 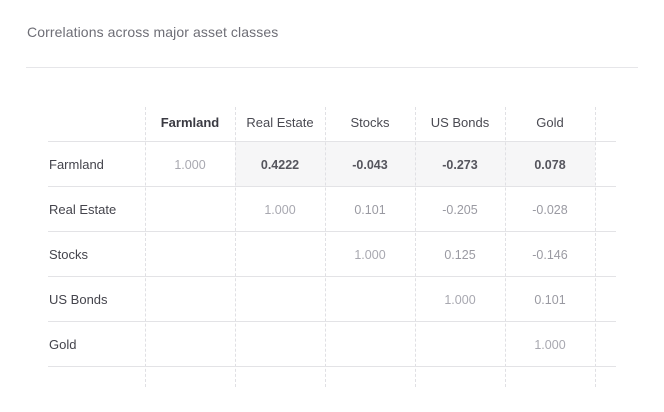 What do you see at coordinates (550, 122) in the screenshot?
I see `column-header-gold: Gold` at bounding box center [550, 122].